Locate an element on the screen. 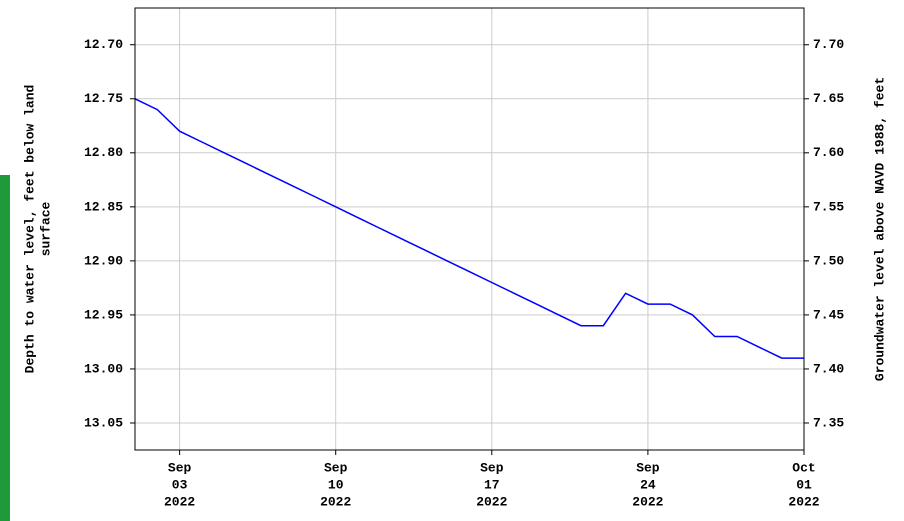 The image size is (904, 521). y-tick-label: 12.95 is located at coordinates (103, 314).